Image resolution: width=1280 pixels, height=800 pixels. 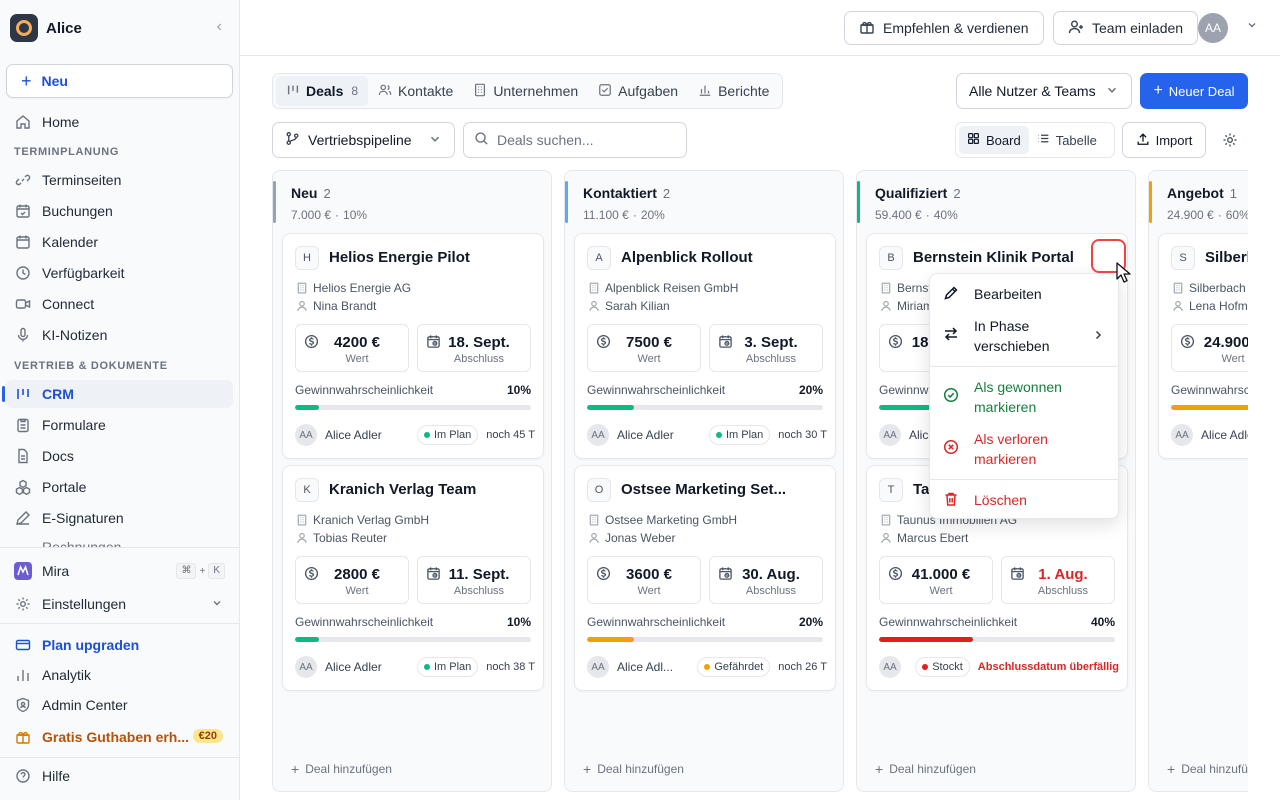 What do you see at coordinates (474, 580) in the screenshot?
I see `deal-close-date-box: 11. Sept. Abschluss` at bounding box center [474, 580].